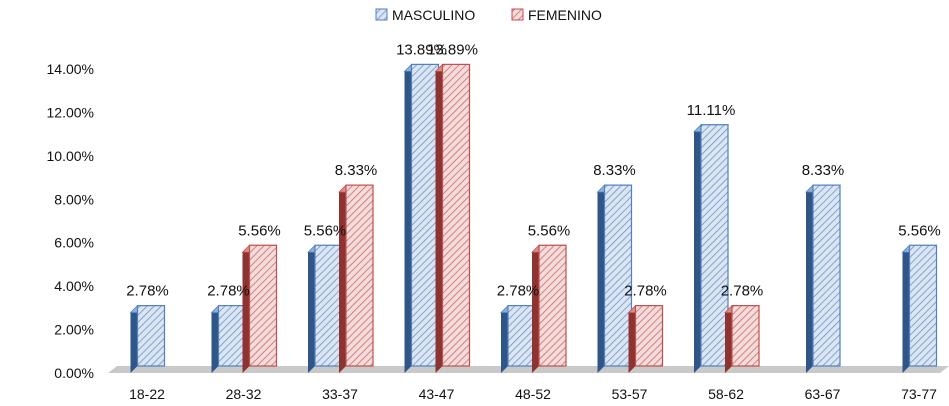 The height and width of the screenshot is (406, 949). Describe the element at coordinates (919, 394) in the screenshot. I see `x-tick-label: 73-77` at that location.